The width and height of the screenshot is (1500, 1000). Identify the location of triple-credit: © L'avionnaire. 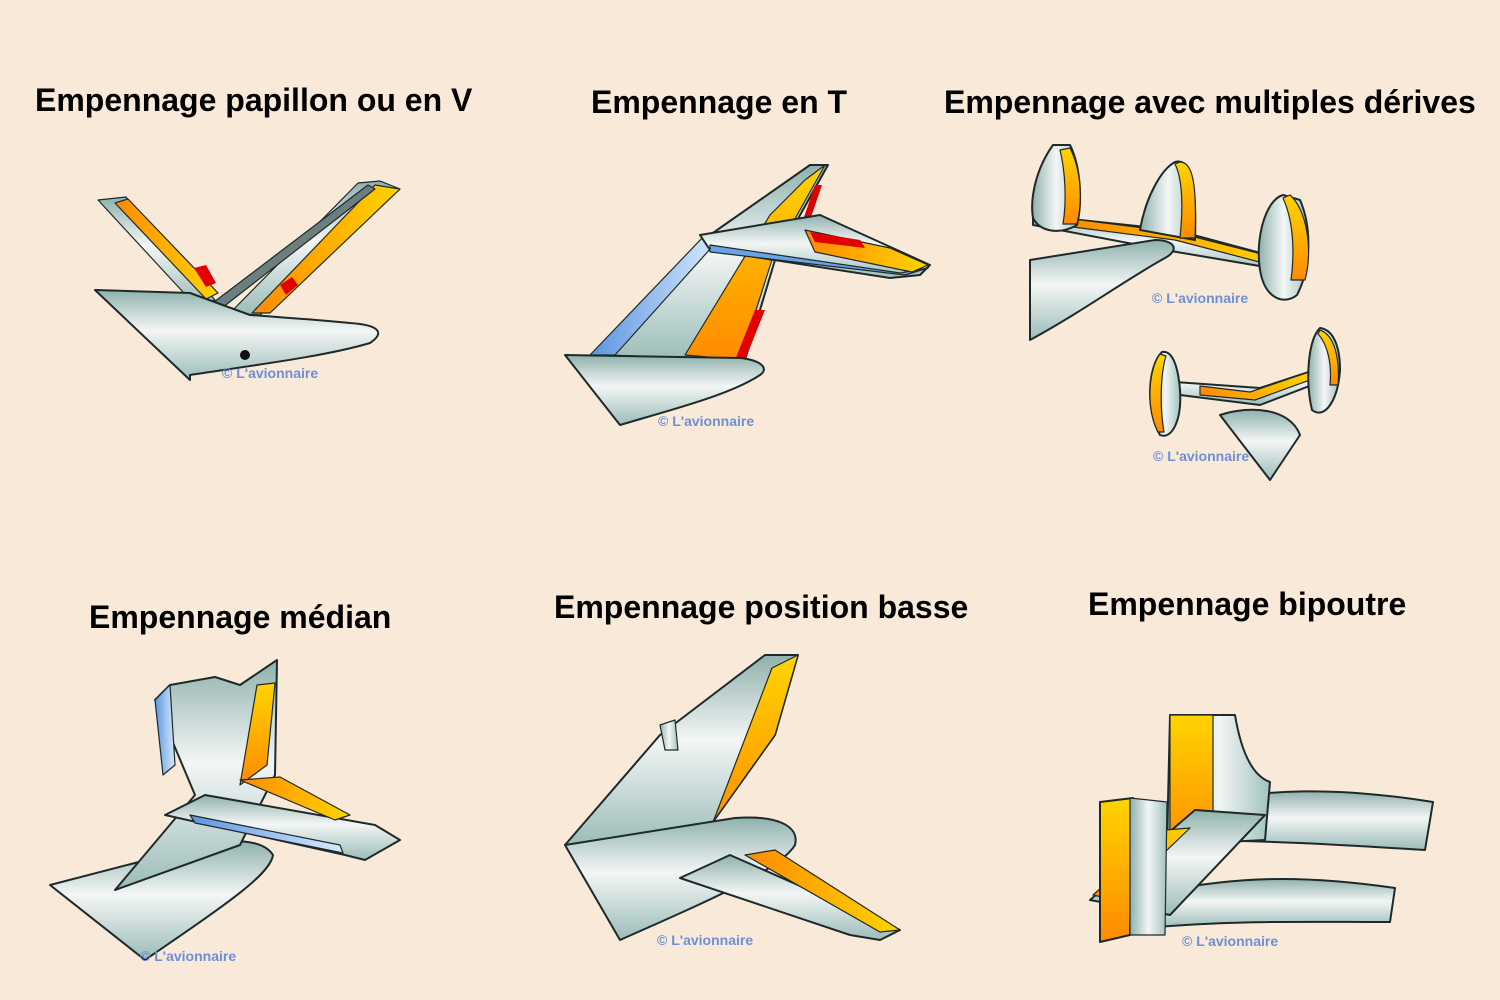
(1200, 298).